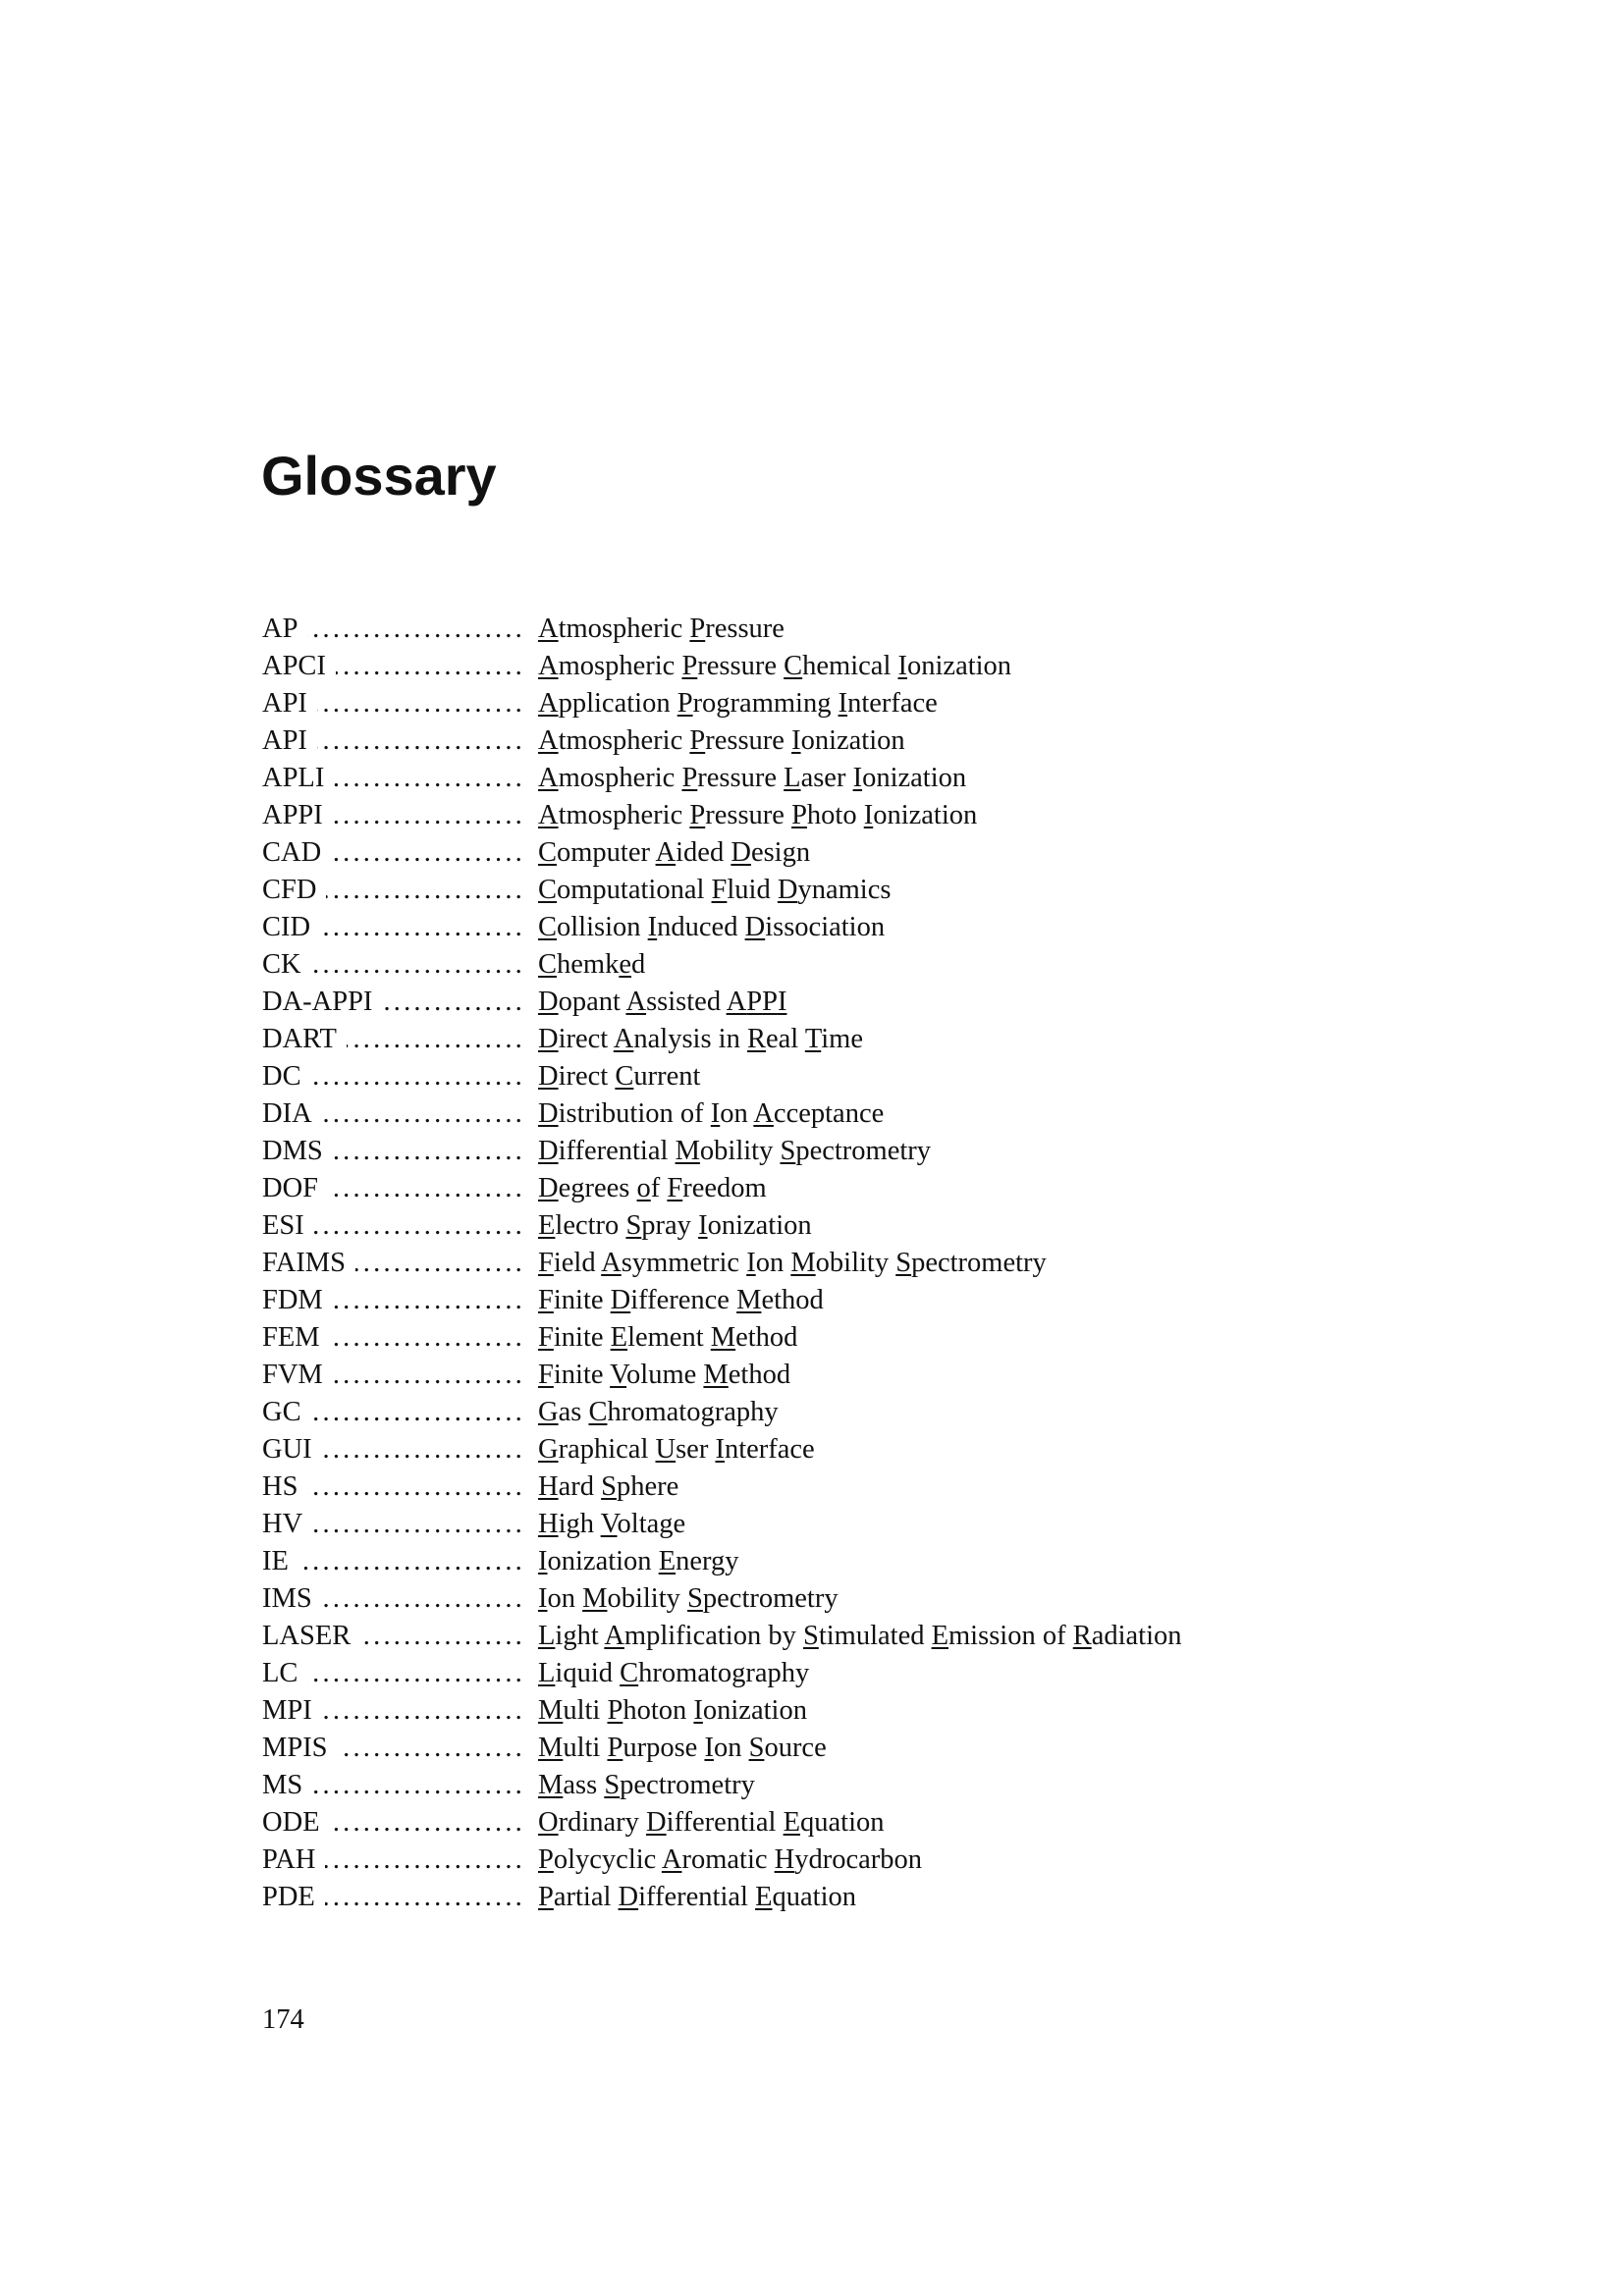 The height and width of the screenshot is (2296, 1624). I want to click on glossary-definition: Collision Induced Dissociation, so click(712, 927).